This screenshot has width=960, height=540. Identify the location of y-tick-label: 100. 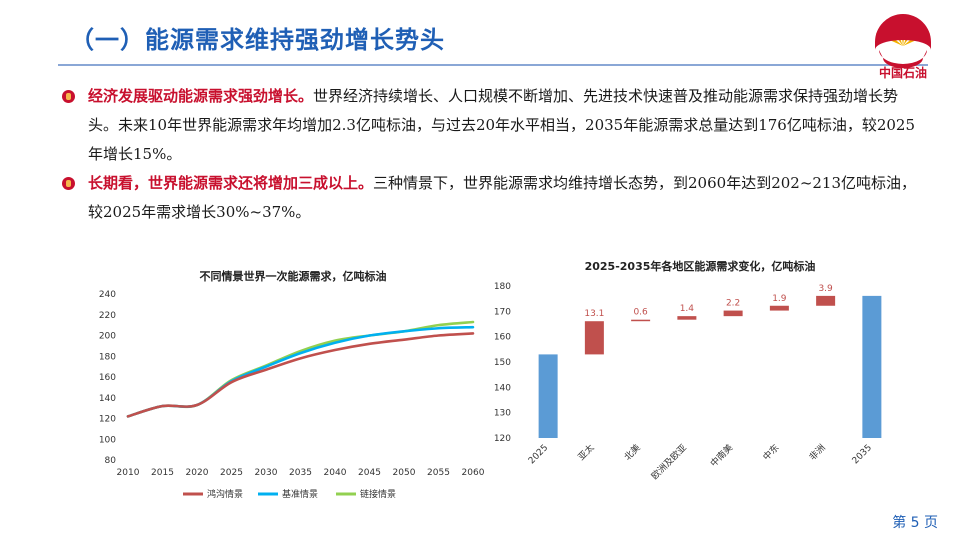
(107, 440).